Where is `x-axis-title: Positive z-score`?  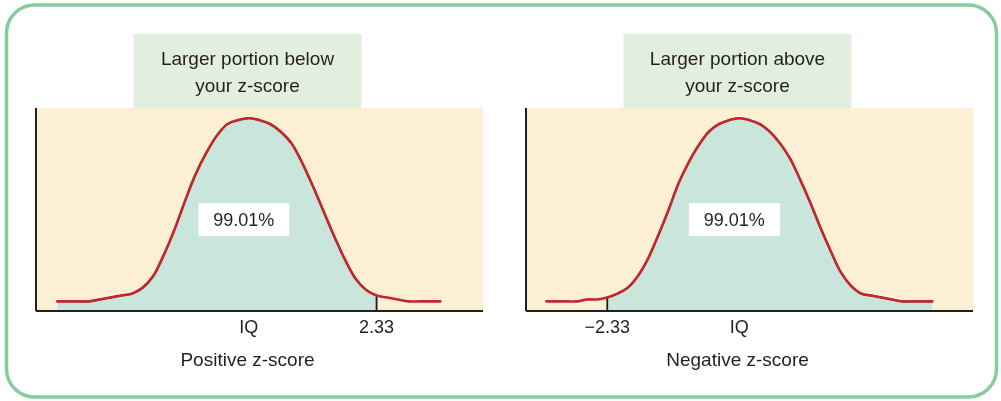 x-axis-title: Positive z-score is located at coordinates (247, 359).